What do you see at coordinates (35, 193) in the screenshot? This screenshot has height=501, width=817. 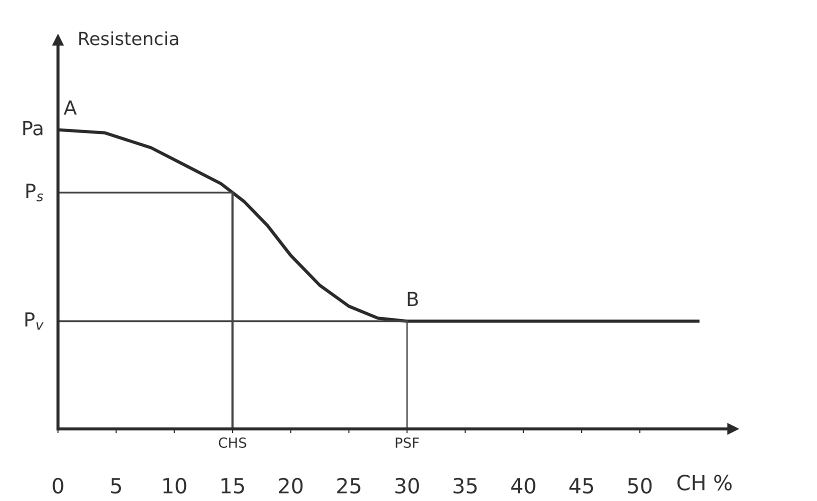 I see `ref-line-label: P$_{s}$` at bounding box center [35, 193].